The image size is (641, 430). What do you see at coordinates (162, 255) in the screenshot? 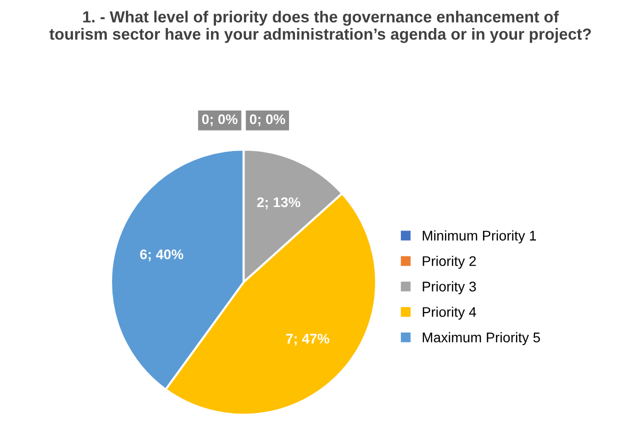
I see `data-label: 6; 40%` at bounding box center [162, 255].